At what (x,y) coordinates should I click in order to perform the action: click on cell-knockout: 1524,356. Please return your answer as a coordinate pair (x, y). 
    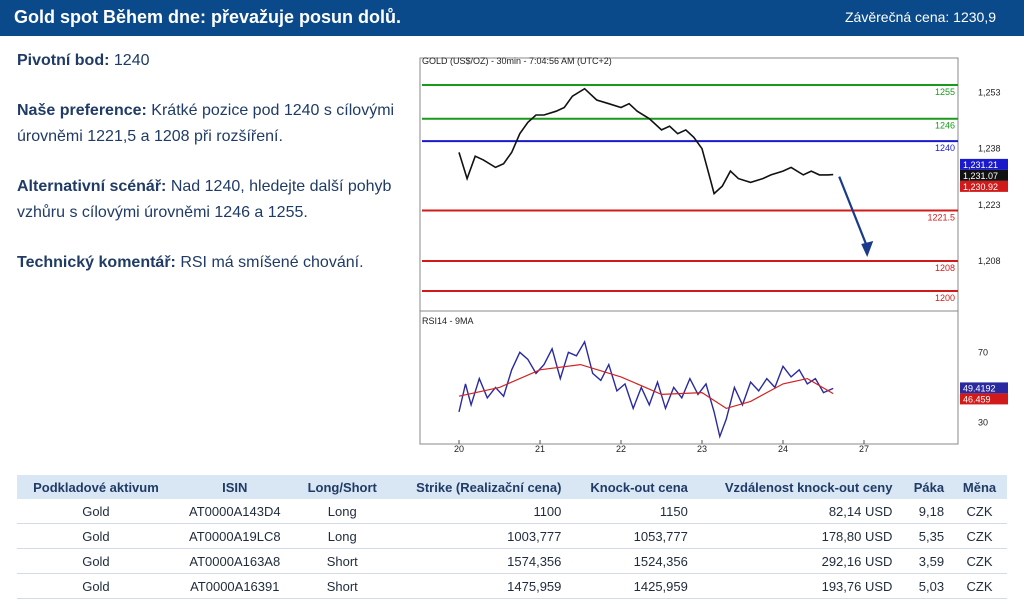
    Looking at the image, I should click on (632, 561).